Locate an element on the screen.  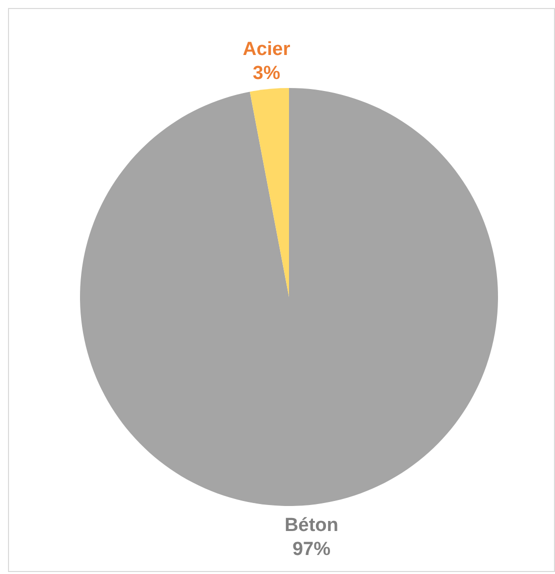
slice-label: Béton is located at coordinates (311, 525).